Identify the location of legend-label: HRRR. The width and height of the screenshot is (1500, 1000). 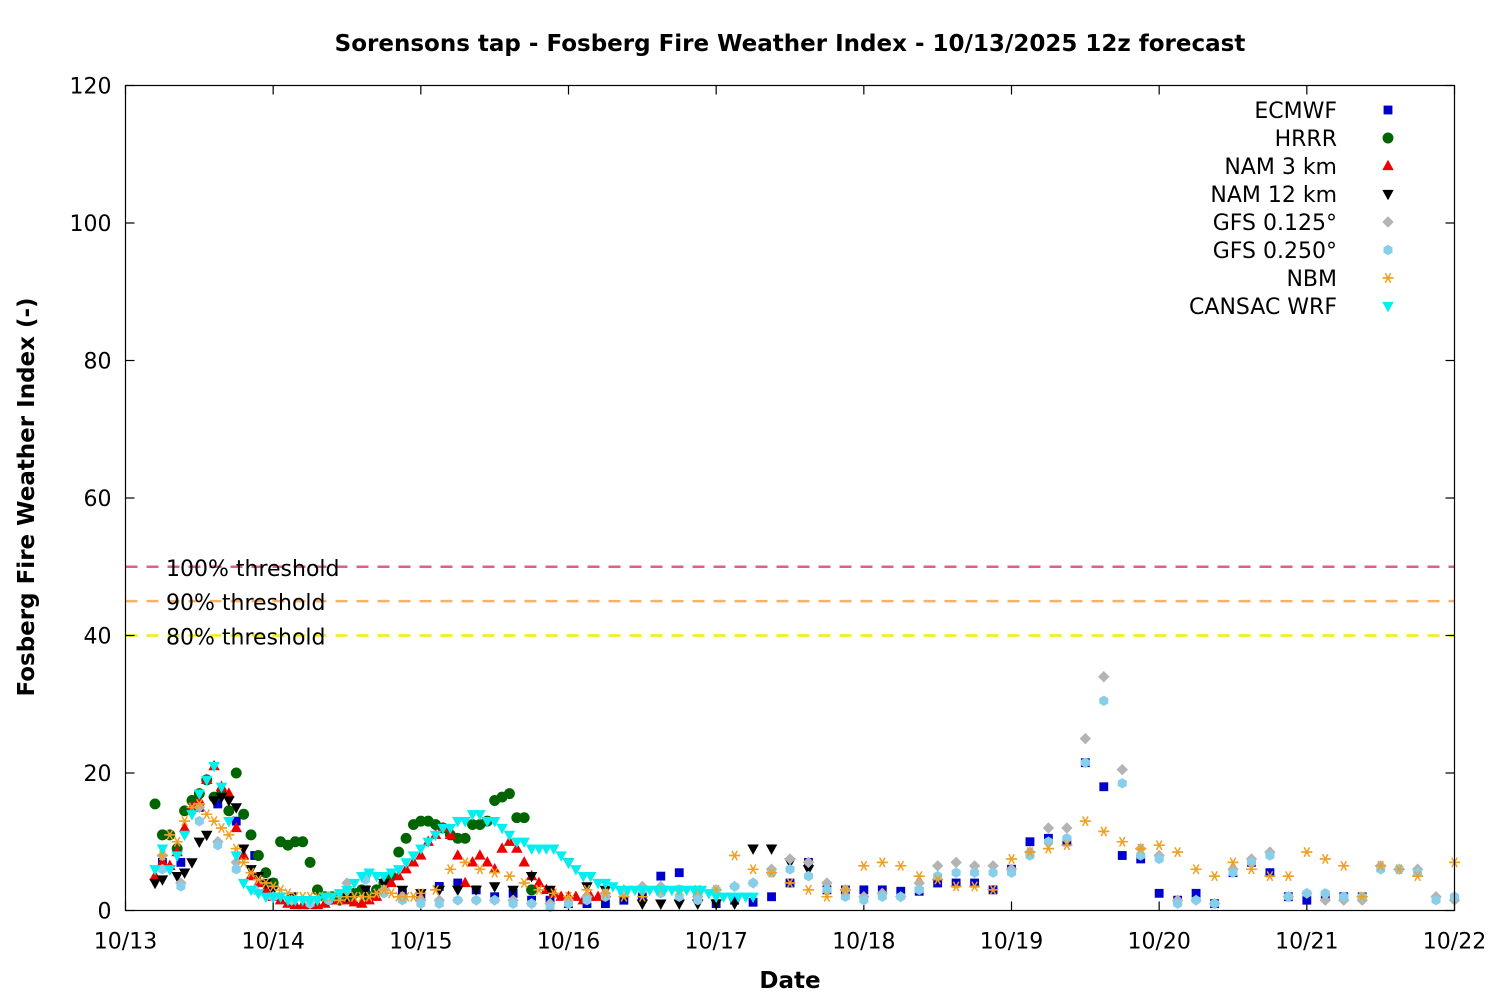
(1306, 139).